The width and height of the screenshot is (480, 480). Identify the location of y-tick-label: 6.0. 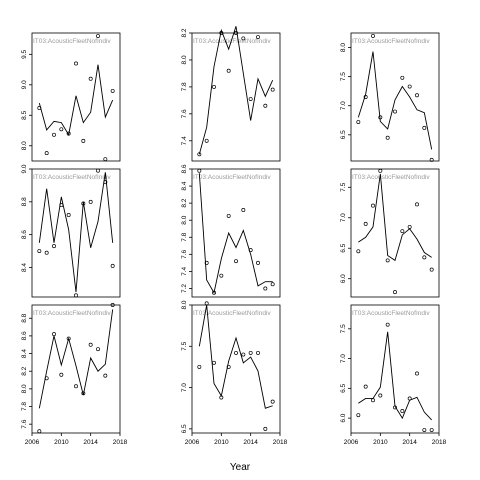
(343, 417).